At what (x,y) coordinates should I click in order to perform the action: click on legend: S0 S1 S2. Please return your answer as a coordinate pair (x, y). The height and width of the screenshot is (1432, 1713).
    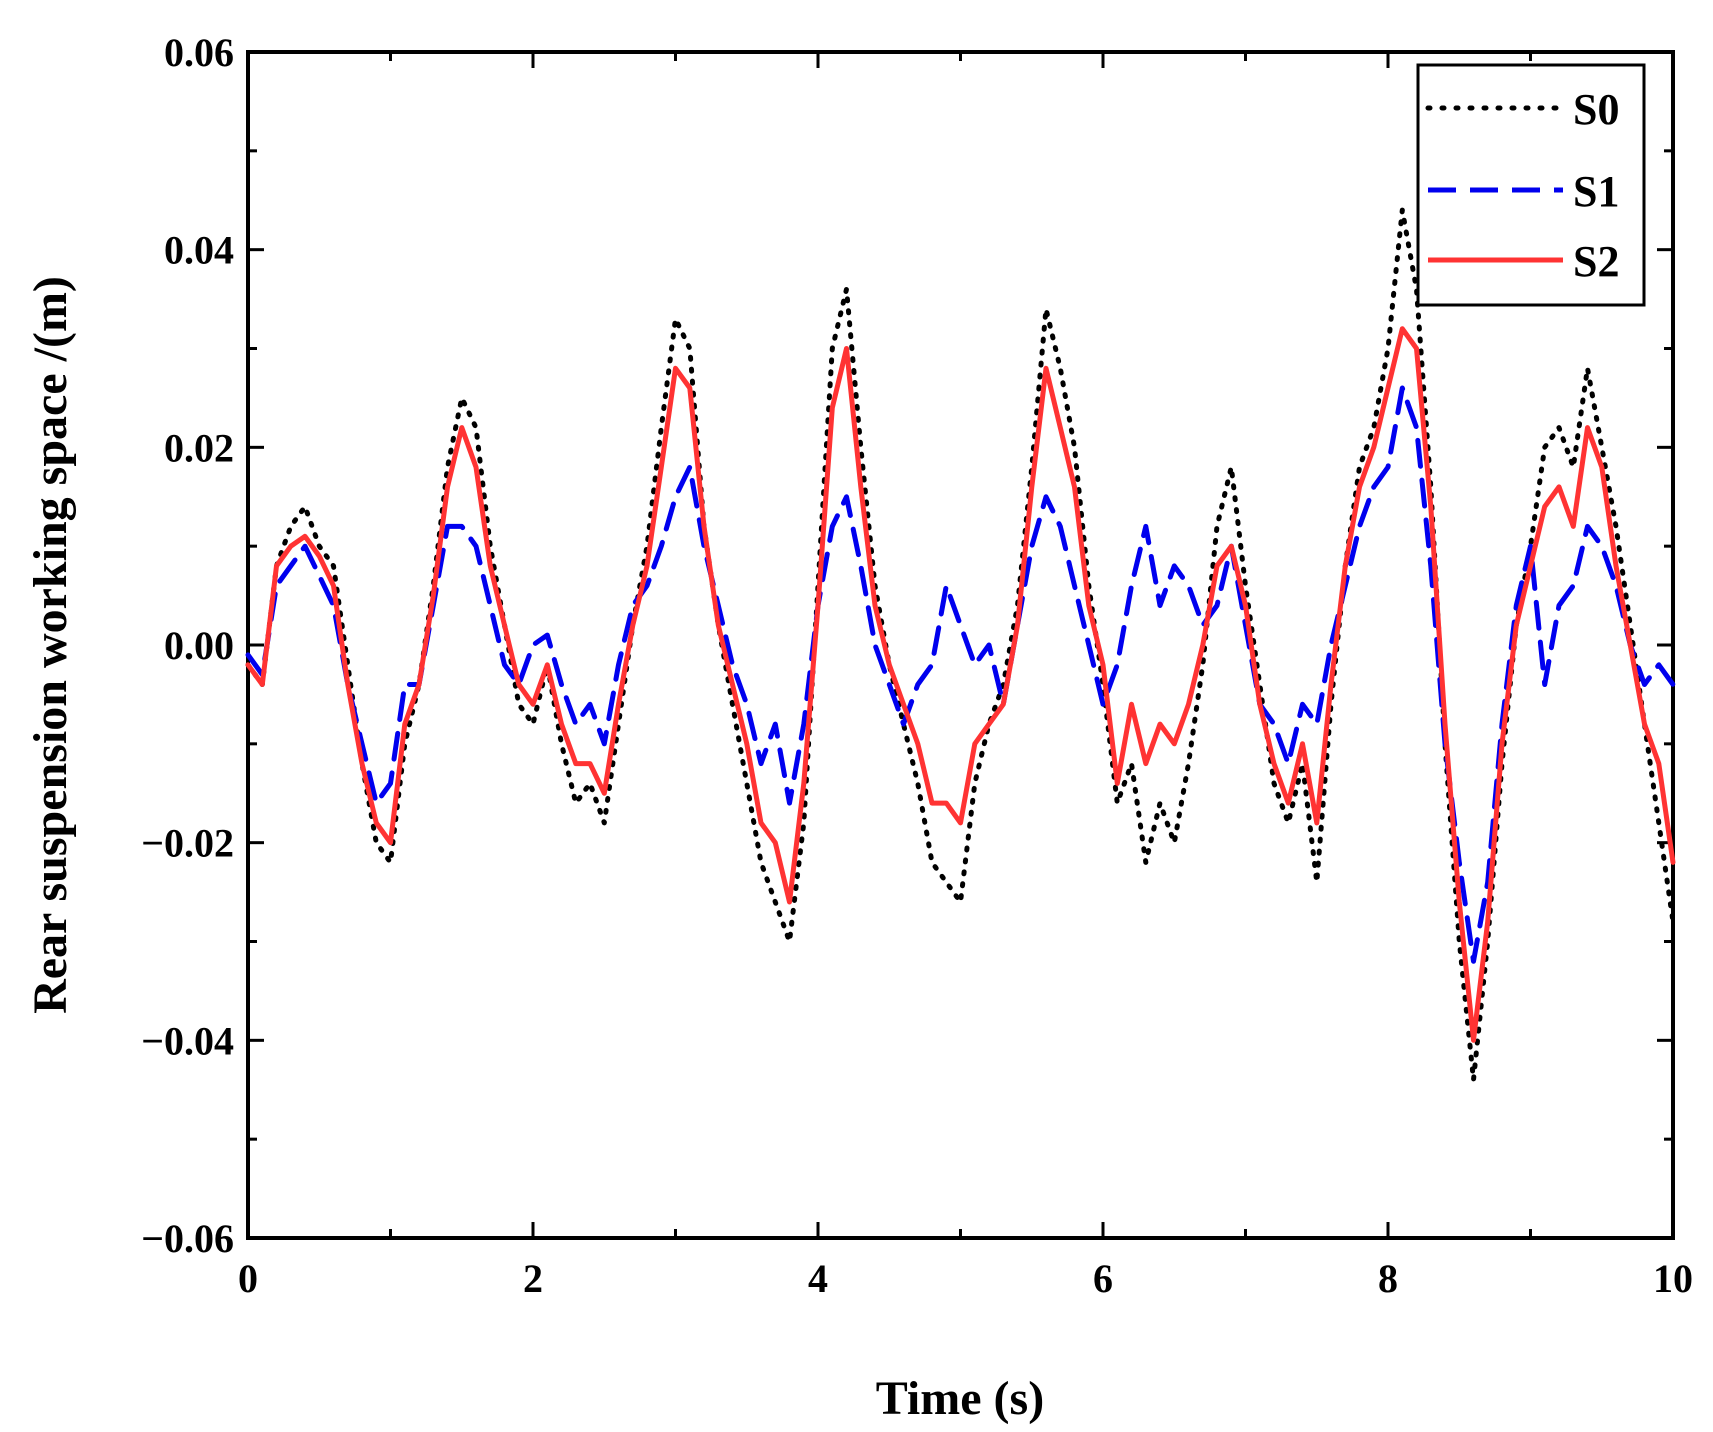
    Looking at the image, I should click on (1531, 185).